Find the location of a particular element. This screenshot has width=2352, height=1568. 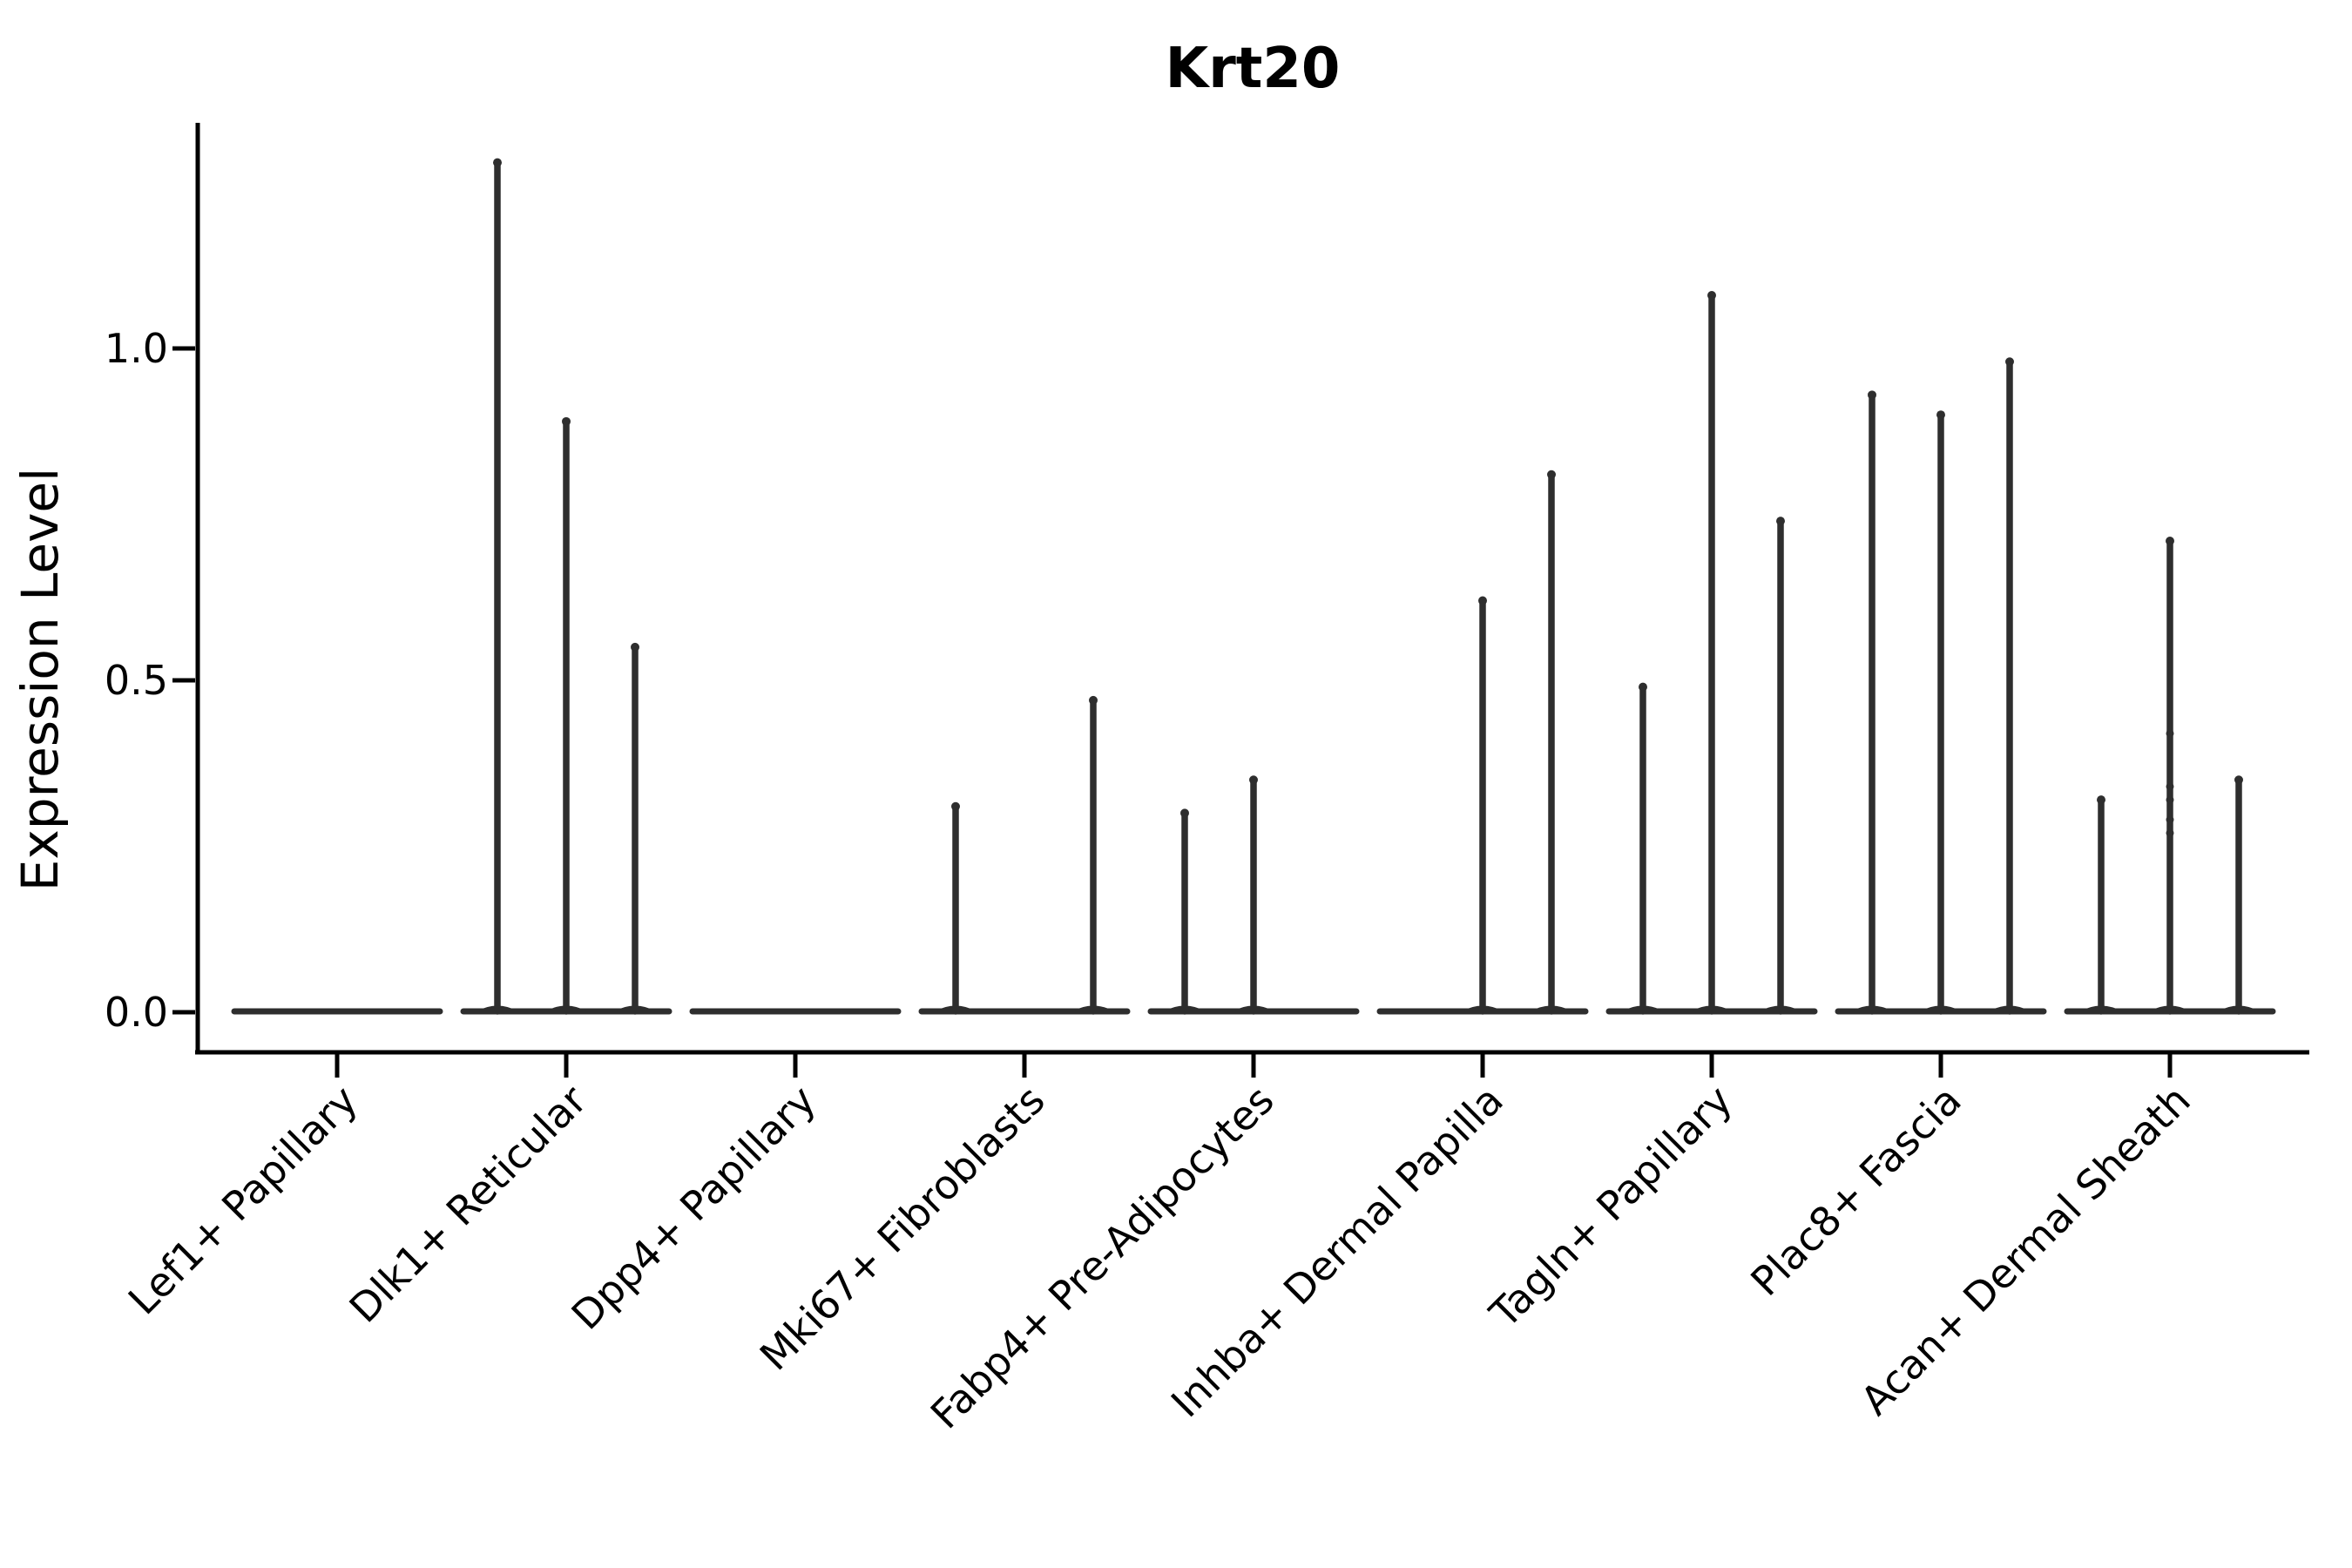

x-ticks-layer is located at coordinates (1254, 1065).